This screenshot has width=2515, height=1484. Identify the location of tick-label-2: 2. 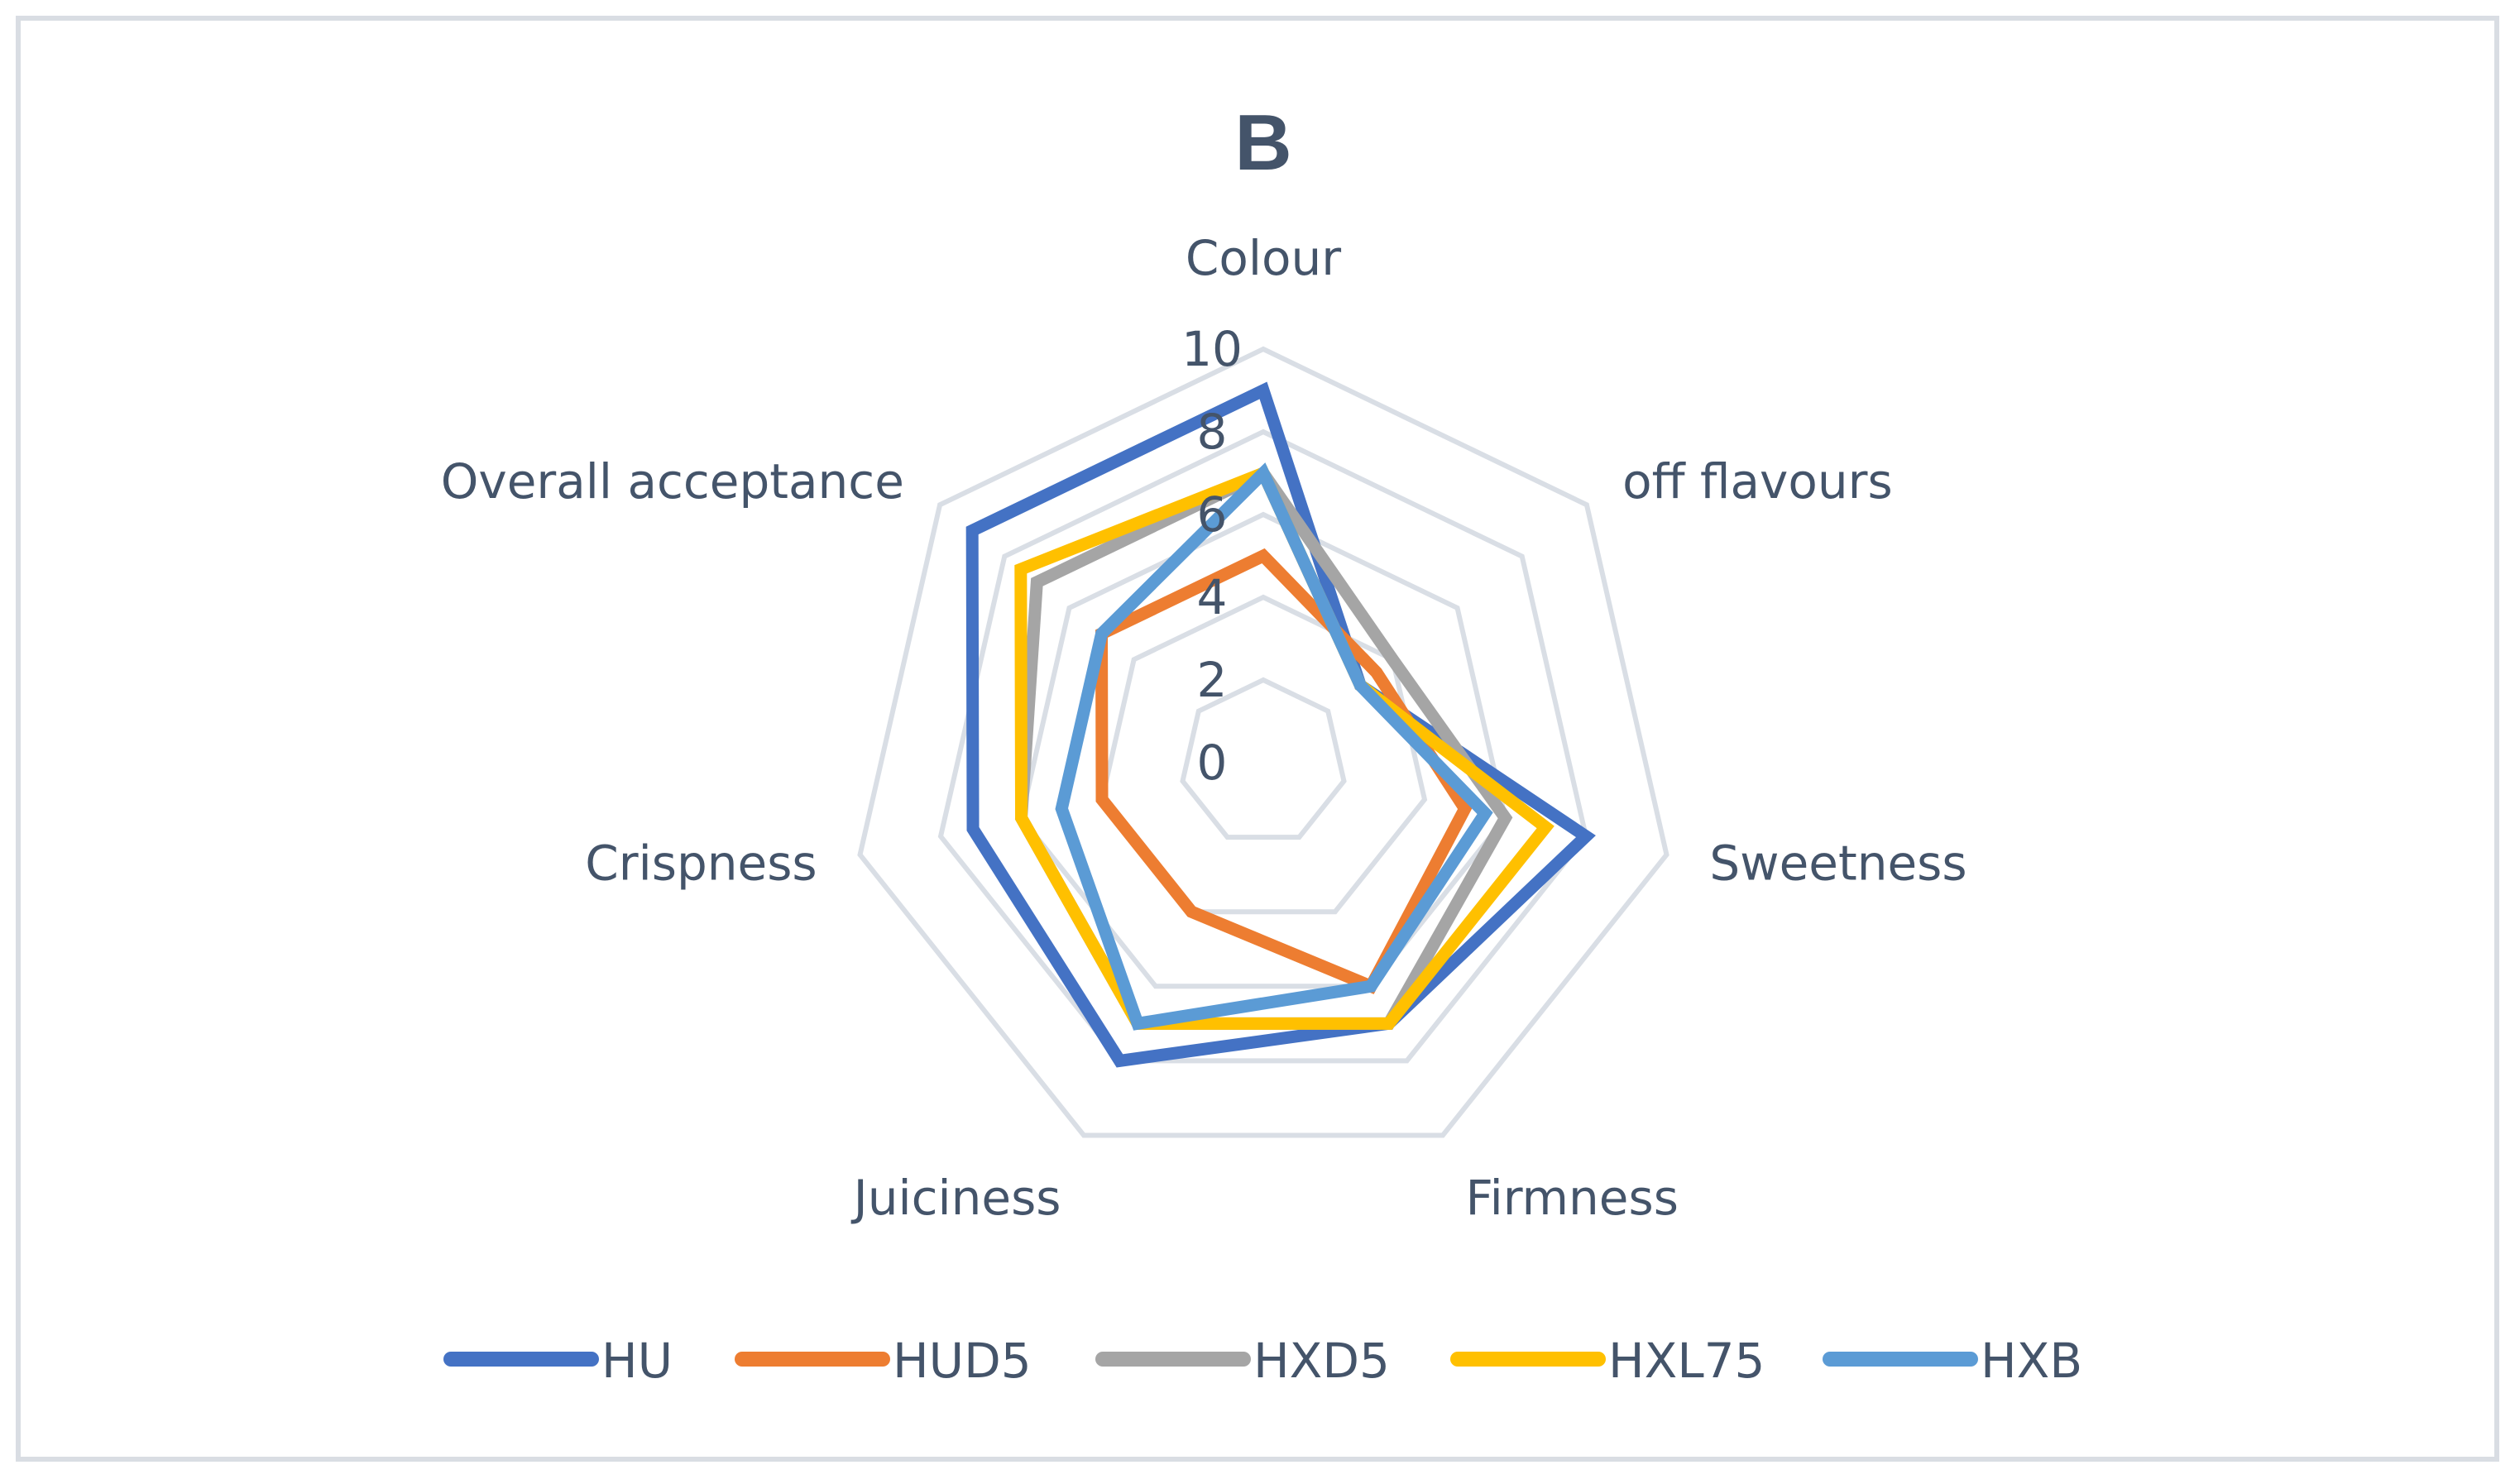
(1212, 680).